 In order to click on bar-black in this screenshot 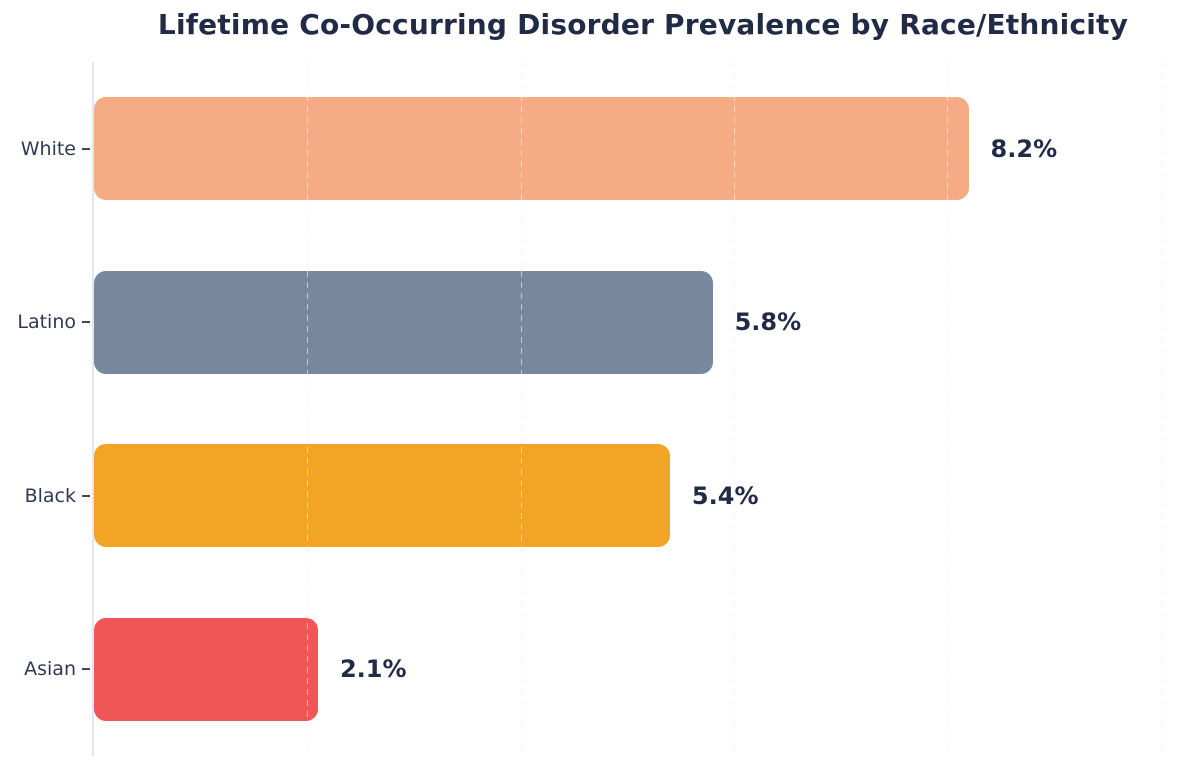, I will do `click(382, 496)`.